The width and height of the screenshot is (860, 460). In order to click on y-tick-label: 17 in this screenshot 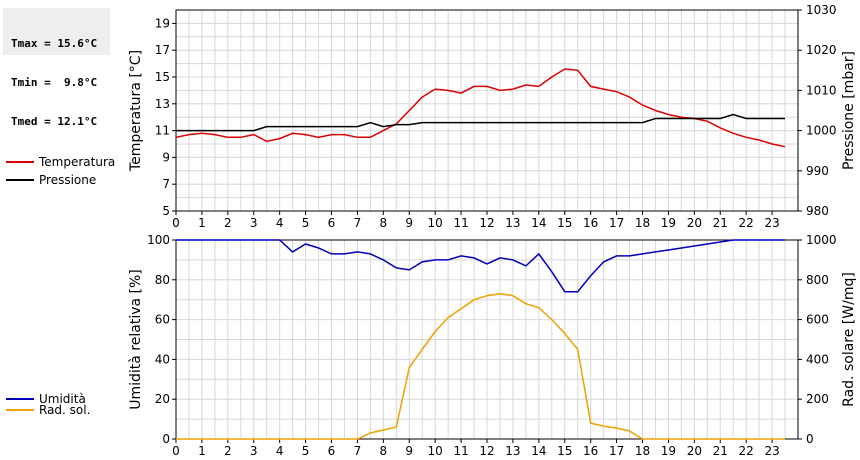, I will do `click(162, 50)`.